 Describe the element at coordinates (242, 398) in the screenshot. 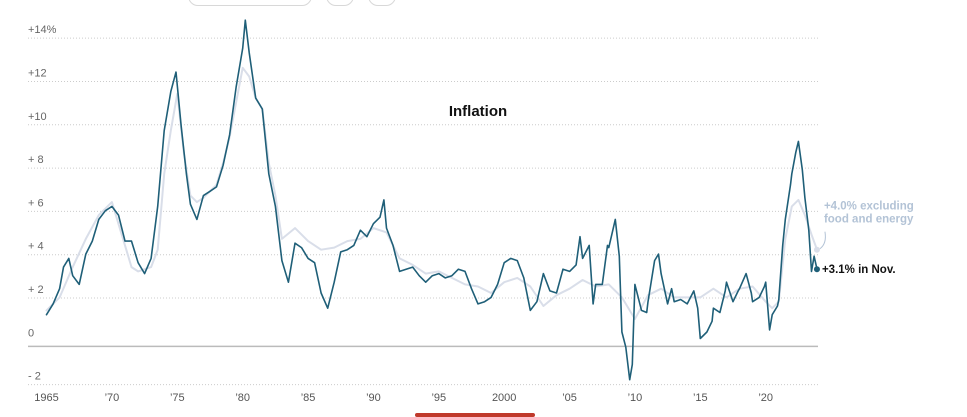

I see `x-tick-label: ’80` at that location.